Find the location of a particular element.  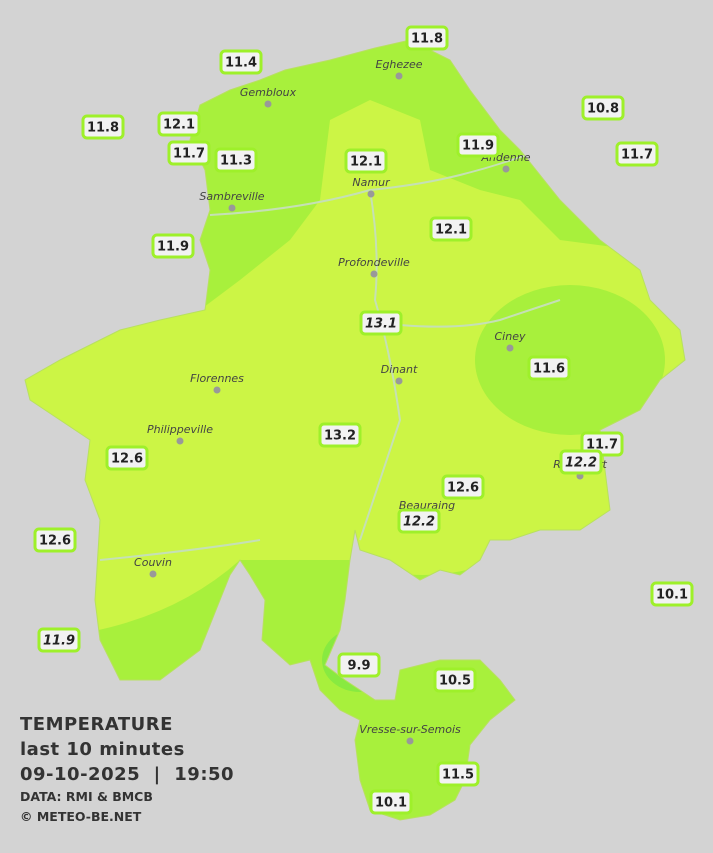

temperature-label: 11.5 is located at coordinates (458, 775).